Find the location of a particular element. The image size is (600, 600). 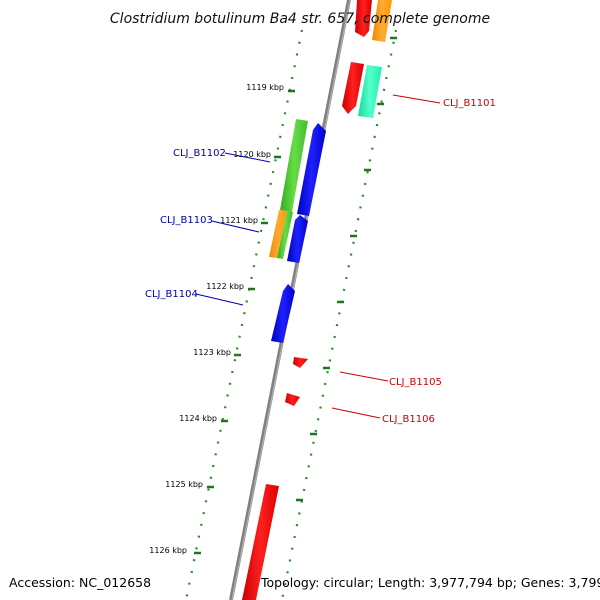

leader-line-clj-b1106 is located at coordinates (356, 413).